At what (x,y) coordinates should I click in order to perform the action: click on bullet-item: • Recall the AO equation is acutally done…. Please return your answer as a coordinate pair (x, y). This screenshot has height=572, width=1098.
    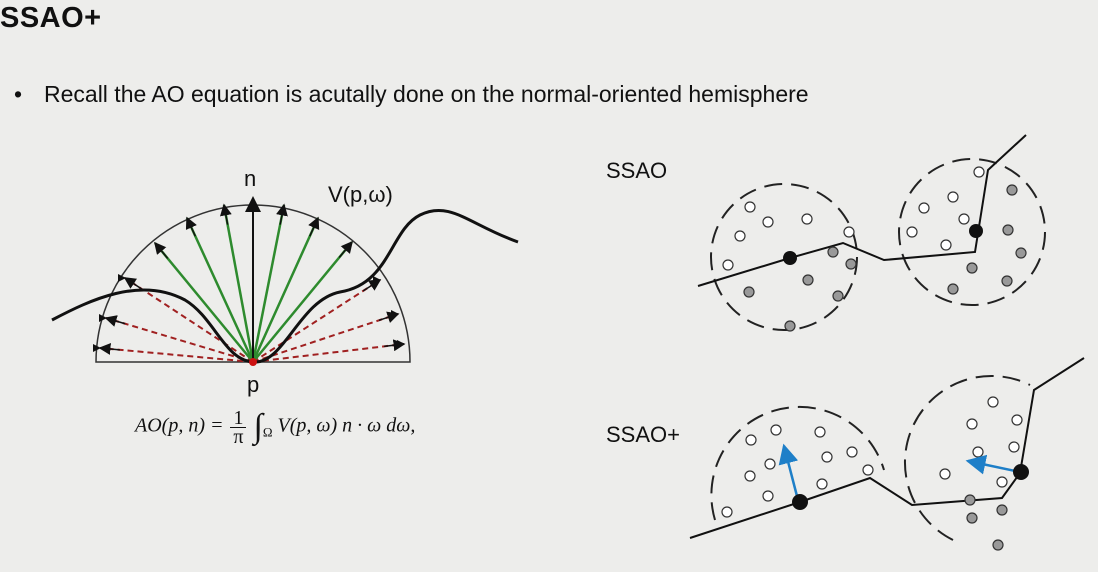
    Looking at the image, I should click on (411, 94).